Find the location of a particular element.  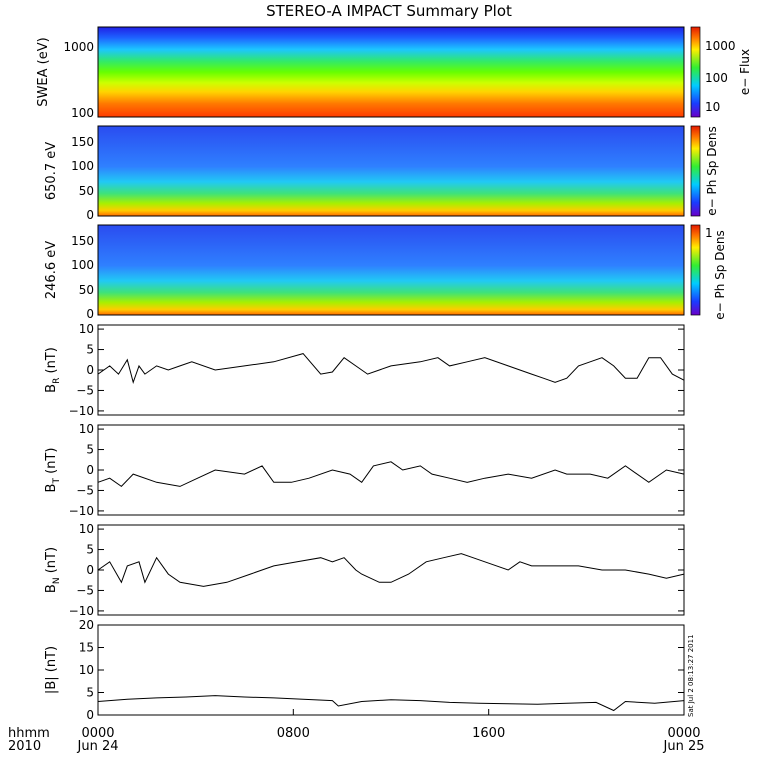

bn-panel: 10 5 0 −5 −10 BN (nT) is located at coordinates (364, 570).